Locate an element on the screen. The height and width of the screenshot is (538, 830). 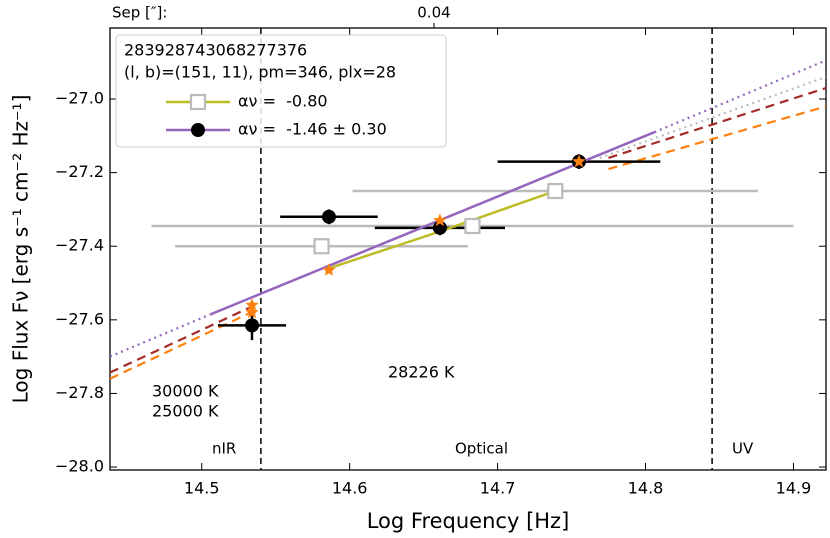
region-label: UV is located at coordinates (743, 449).